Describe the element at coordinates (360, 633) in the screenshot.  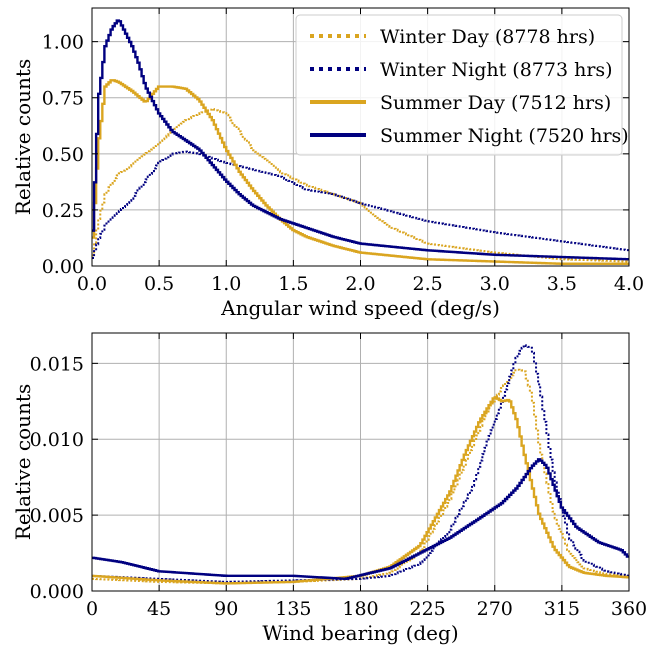
I see `x-axis-label: Wind bearing (deg)` at that location.